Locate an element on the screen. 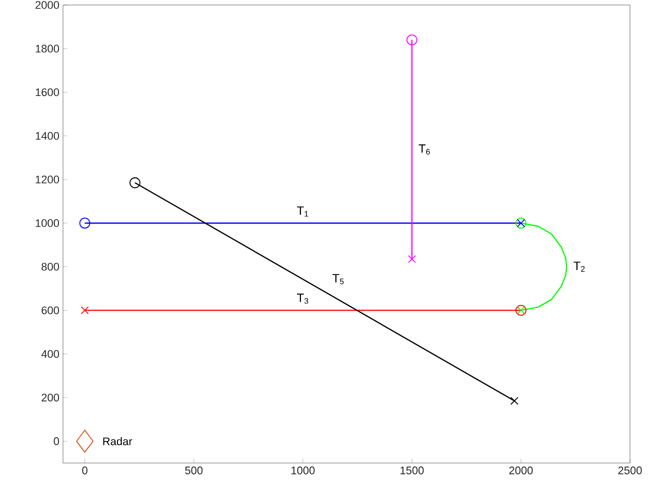 The height and width of the screenshot is (493, 648). y-tick-label: 2000 is located at coordinates (48, 5).